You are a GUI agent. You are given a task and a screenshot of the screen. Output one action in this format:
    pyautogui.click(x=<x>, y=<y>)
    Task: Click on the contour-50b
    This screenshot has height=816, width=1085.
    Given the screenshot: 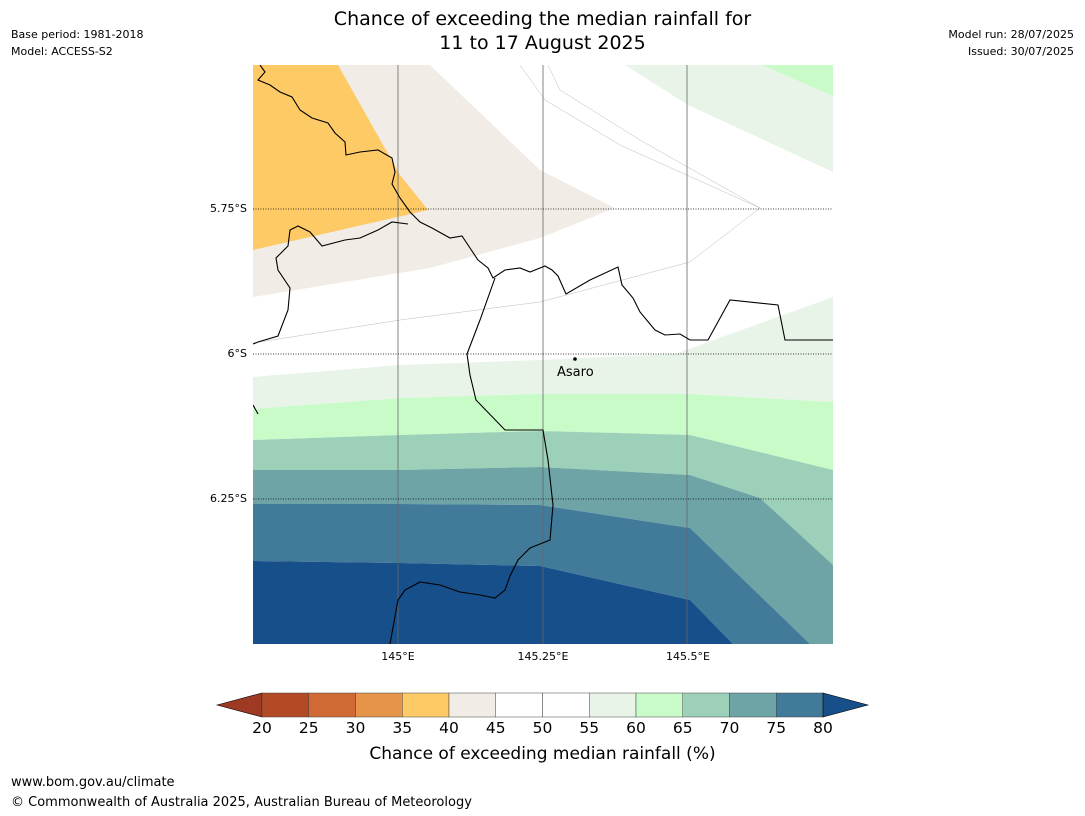 What is the action you would take?
    pyautogui.click(x=654, y=137)
    